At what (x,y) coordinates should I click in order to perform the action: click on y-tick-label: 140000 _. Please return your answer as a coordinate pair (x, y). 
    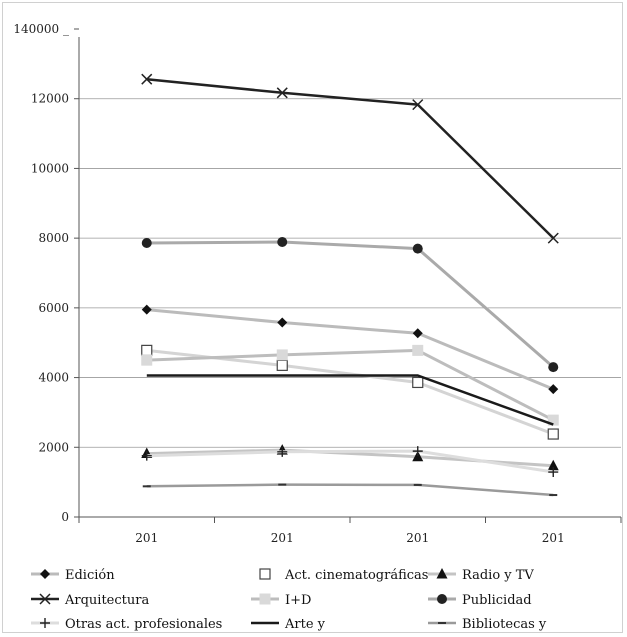
    Looking at the image, I should click on (41, 29).